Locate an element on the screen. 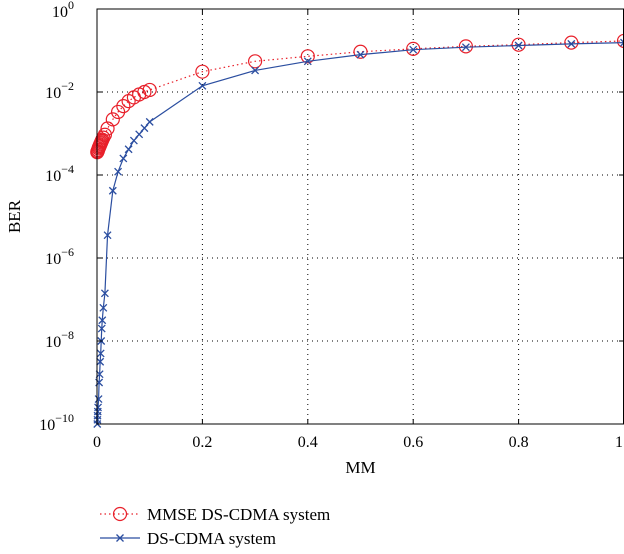 This screenshot has width=624, height=554. x-axis-label: MM is located at coordinates (360, 467).